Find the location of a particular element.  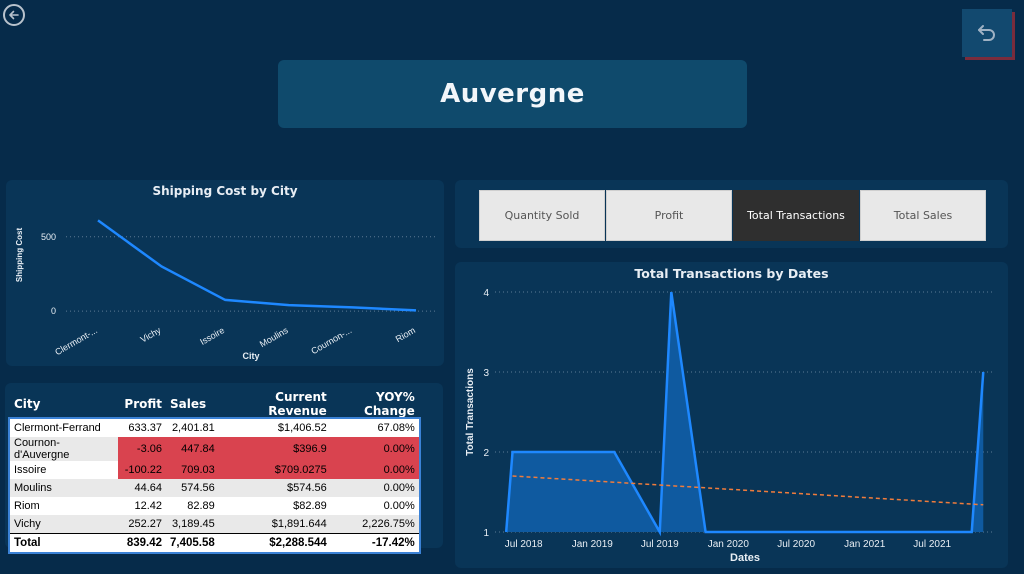

transactions-x-tick-label: Jul 2018 is located at coordinates (524, 544).